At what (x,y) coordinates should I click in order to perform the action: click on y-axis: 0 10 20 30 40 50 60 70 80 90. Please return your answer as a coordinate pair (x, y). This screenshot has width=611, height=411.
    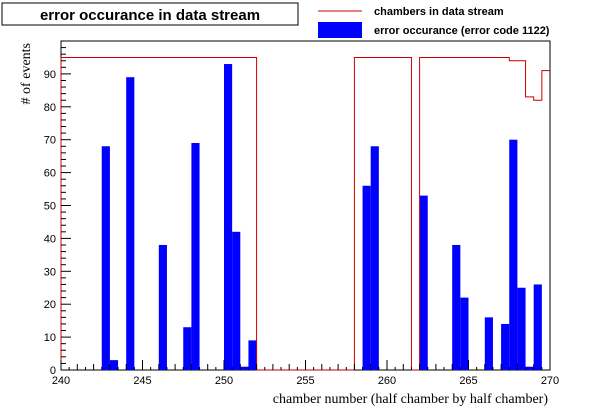
    Looking at the image, I should click on (57, 208).